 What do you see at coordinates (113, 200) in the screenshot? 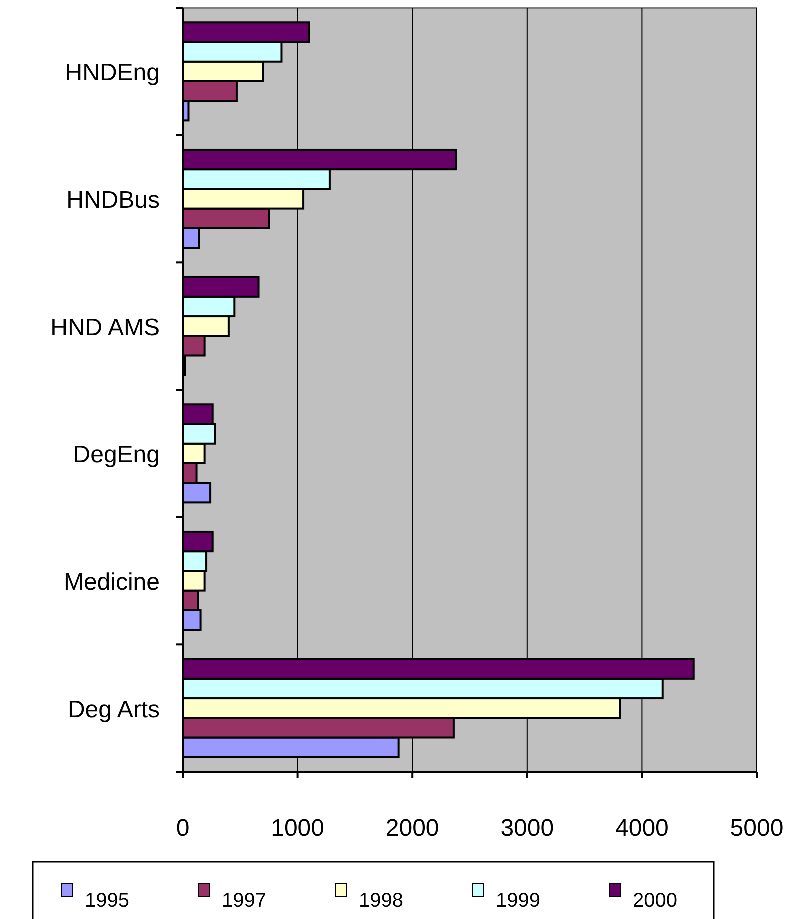
I see `y-tick-label: HNDBus` at bounding box center [113, 200].